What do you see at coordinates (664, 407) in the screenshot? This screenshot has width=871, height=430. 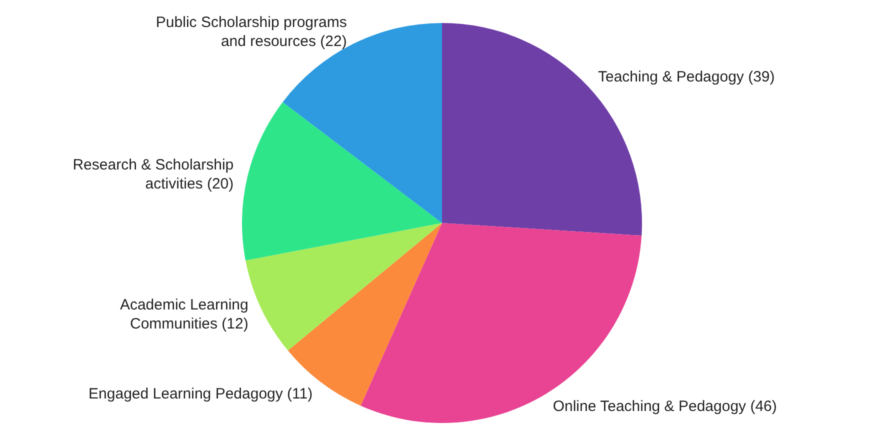 I see `slice-label: Online Teaching & Pedagogy (46)` at bounding box center [664, 407].